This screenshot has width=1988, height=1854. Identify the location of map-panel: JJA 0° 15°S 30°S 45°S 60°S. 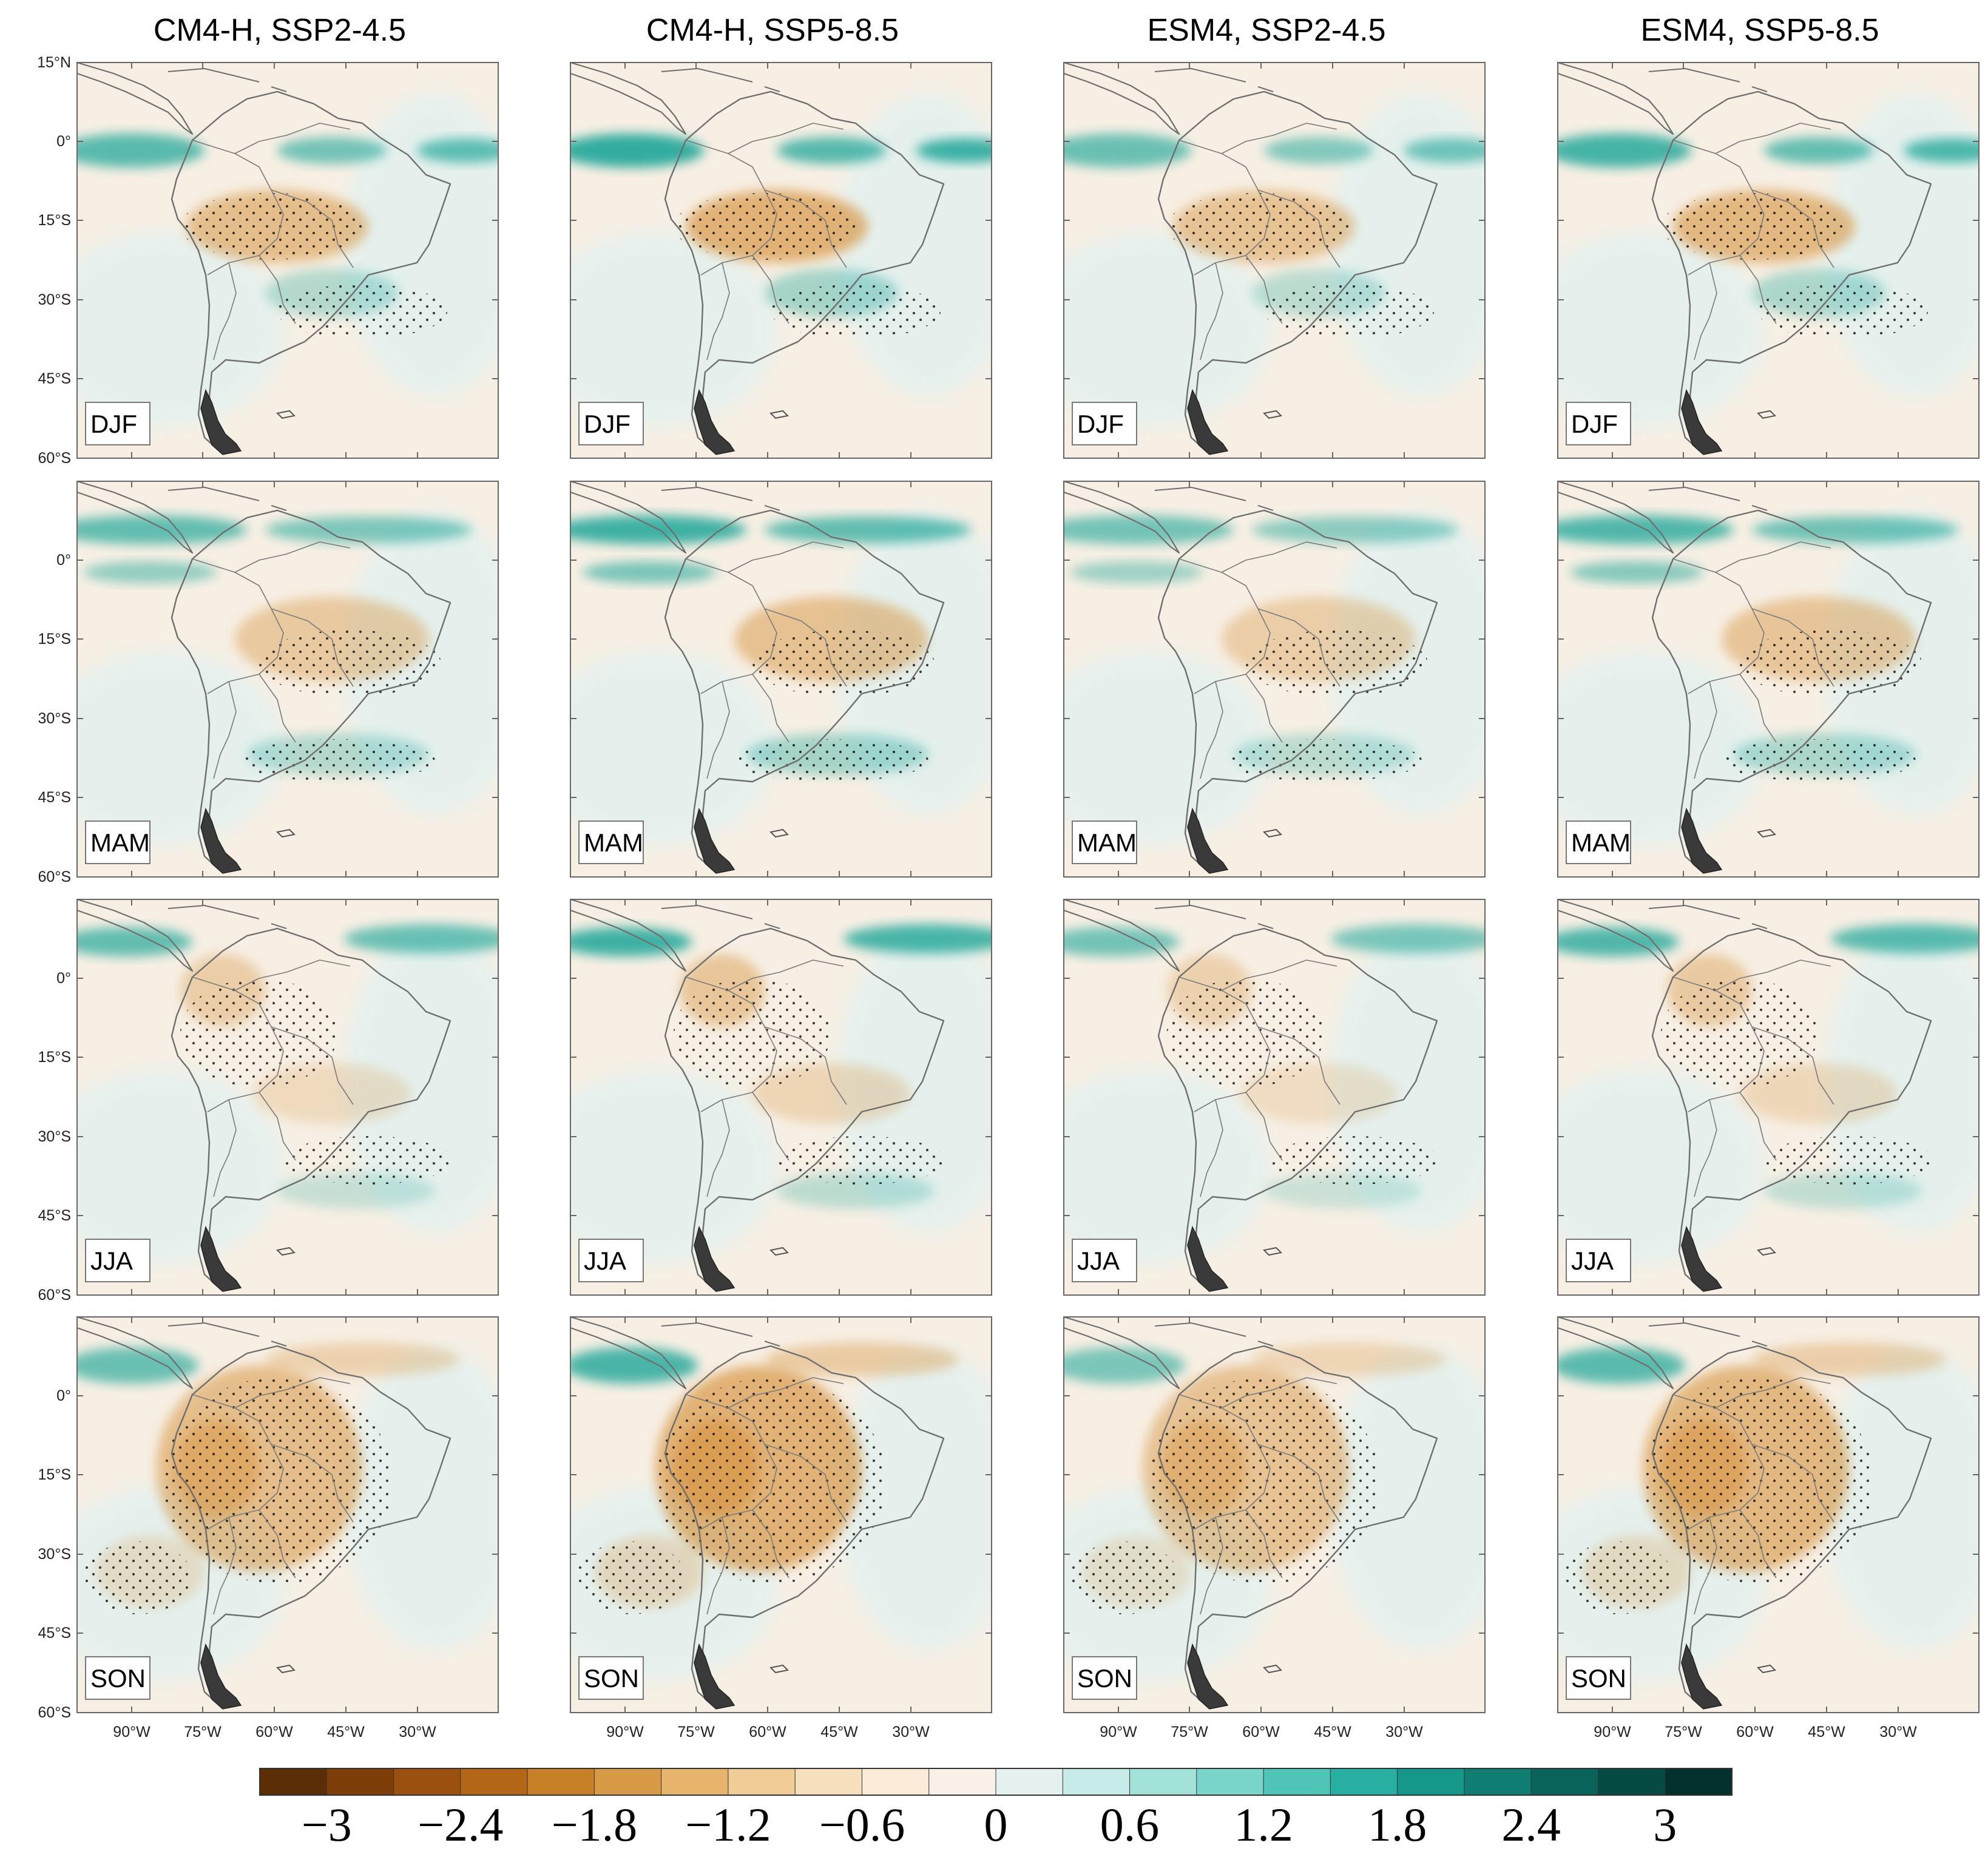
(268, 1101).